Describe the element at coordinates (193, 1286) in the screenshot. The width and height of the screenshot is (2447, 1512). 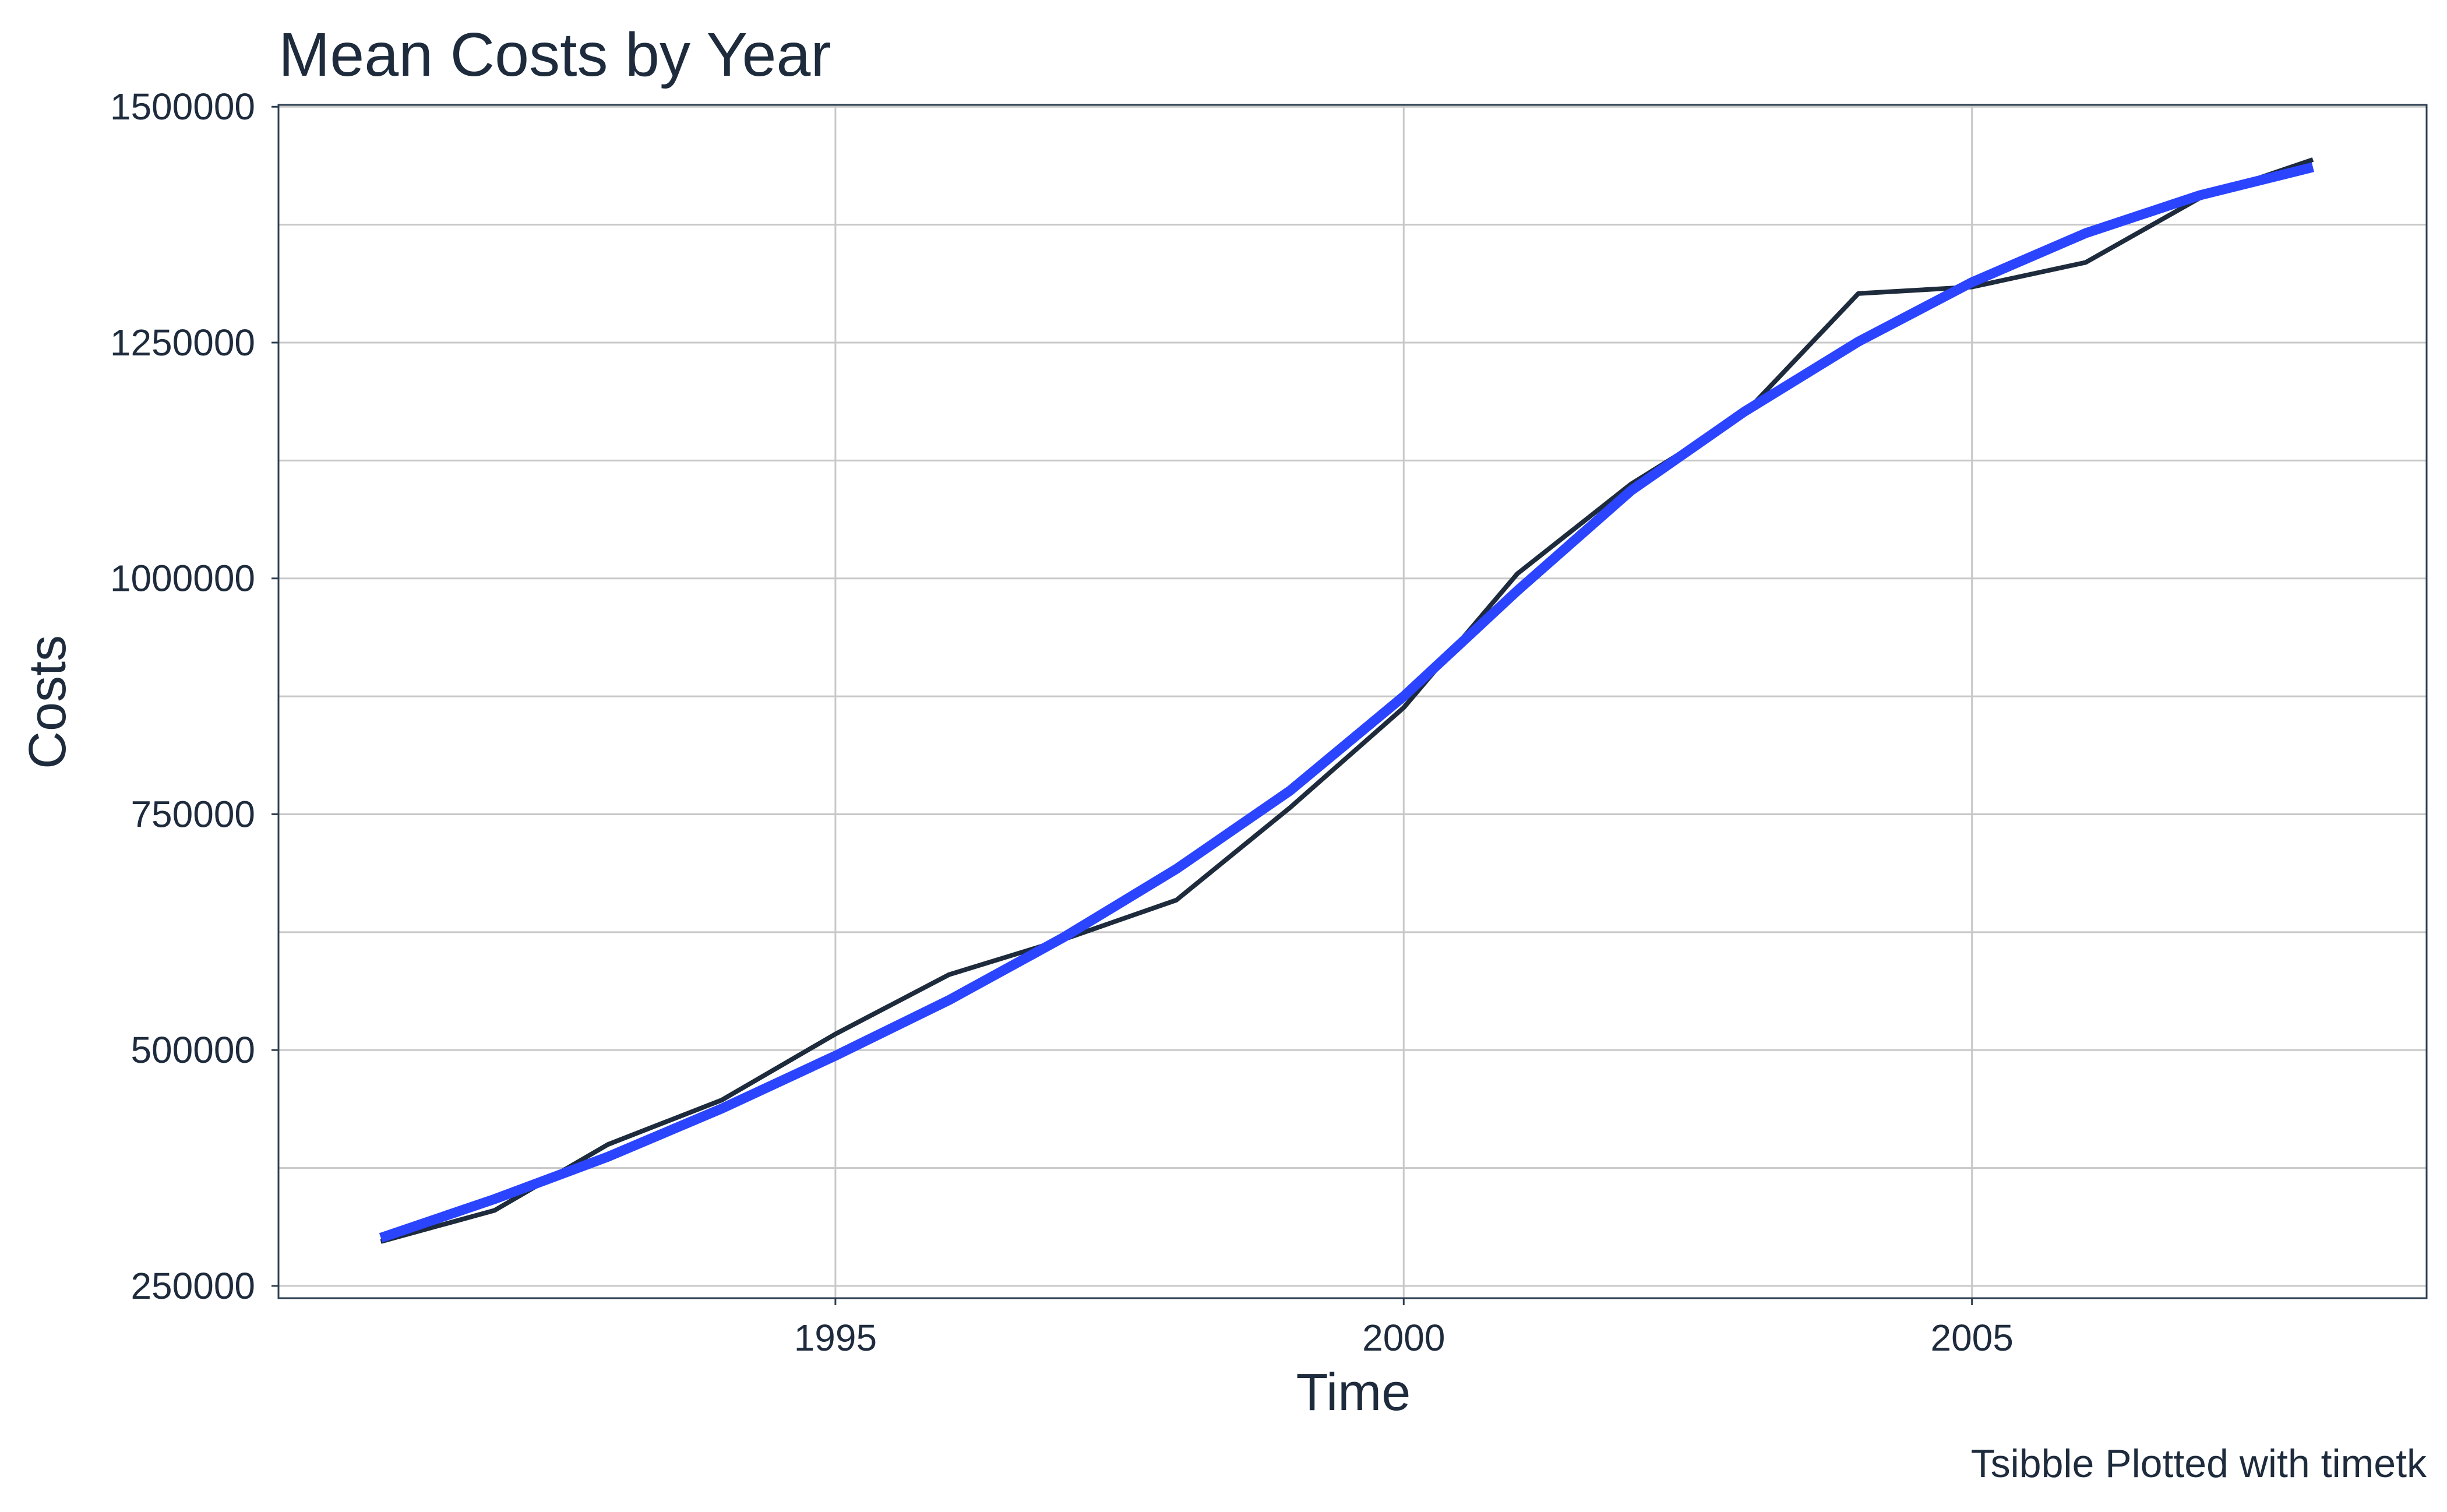
I see `y-tick-label: 250000` at that location.